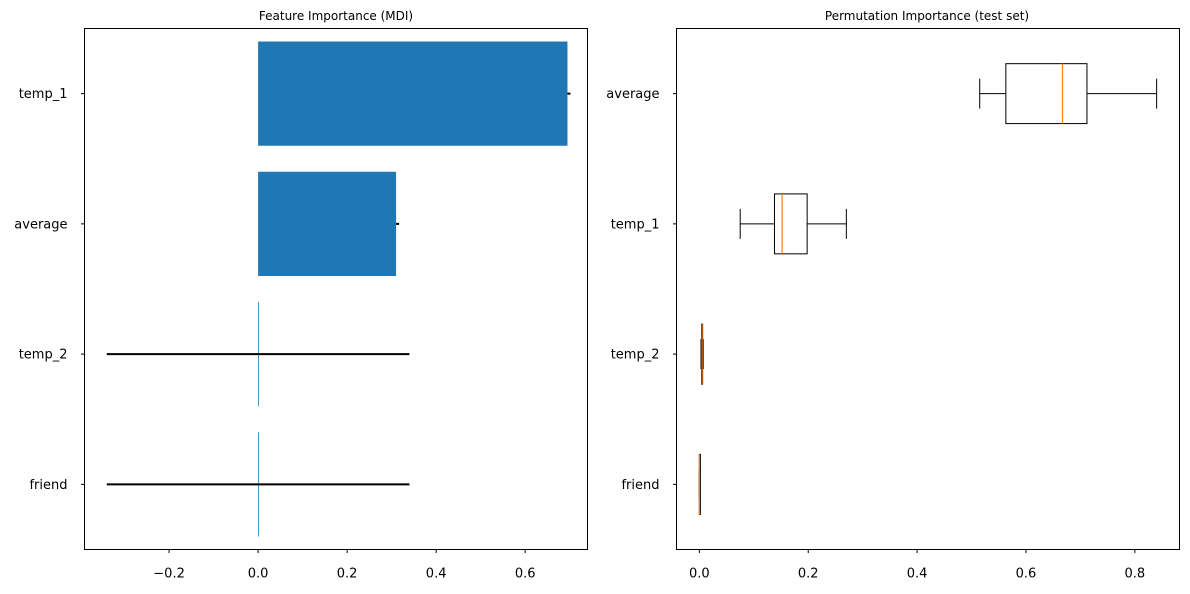 This screenshot has width=1190, height=594. I want to click on mdi-x-axis: −0.2 0.0 0.2 0.4 0.6, so click(344, 565).